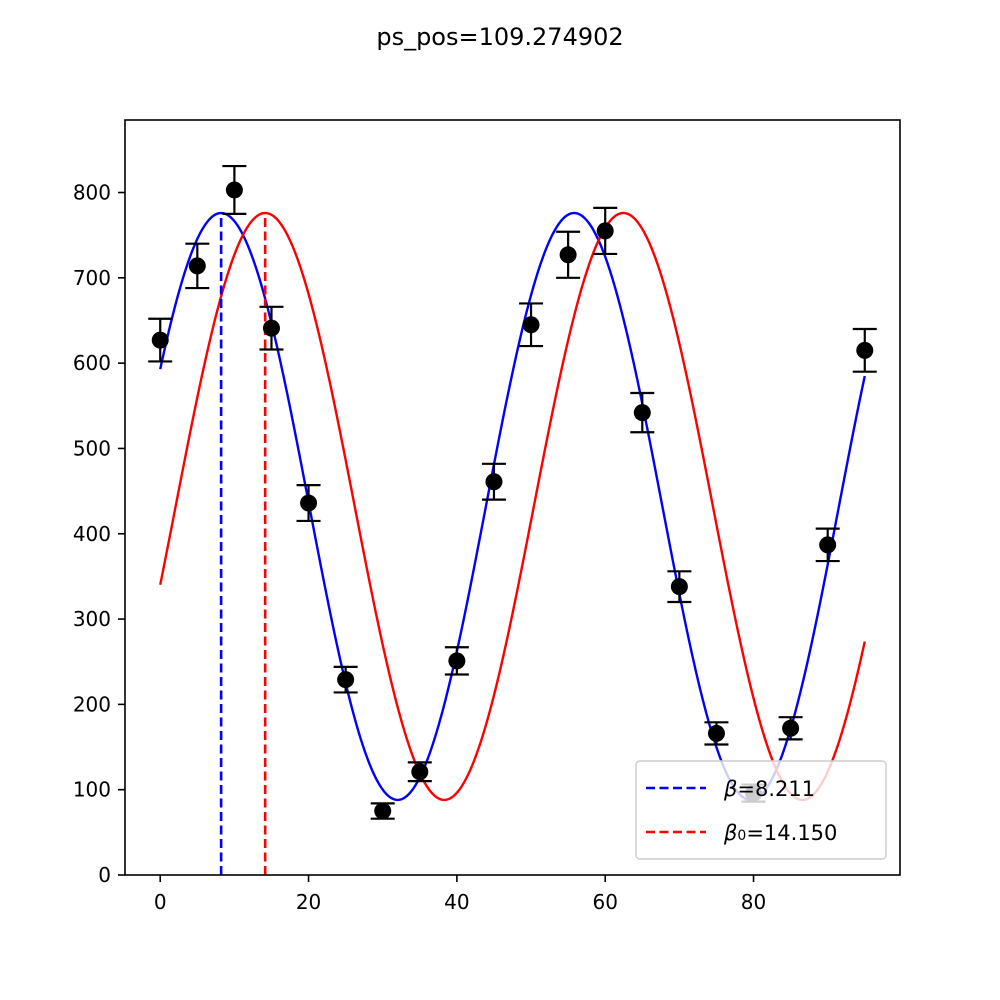 The image size is (1000, 1000). I want to click on x-tick-label-0: 0, so click(160, 902).